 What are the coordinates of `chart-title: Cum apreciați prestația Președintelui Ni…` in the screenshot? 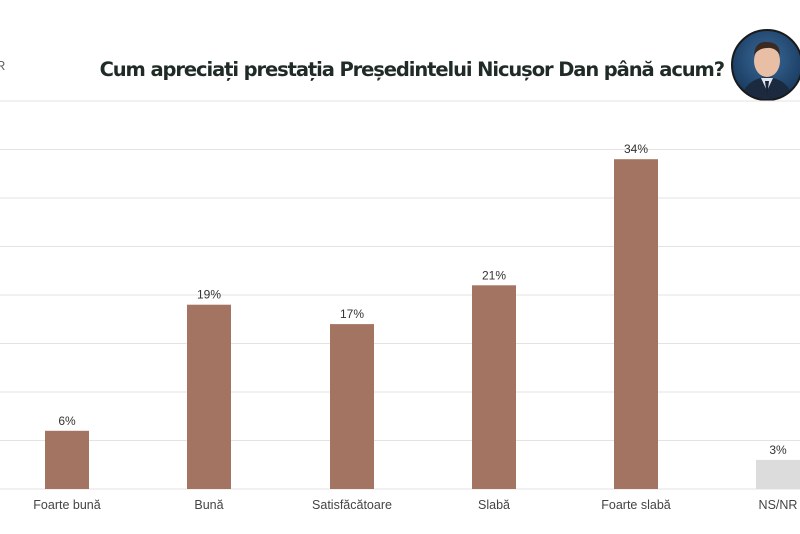 It's located at (412, 69).